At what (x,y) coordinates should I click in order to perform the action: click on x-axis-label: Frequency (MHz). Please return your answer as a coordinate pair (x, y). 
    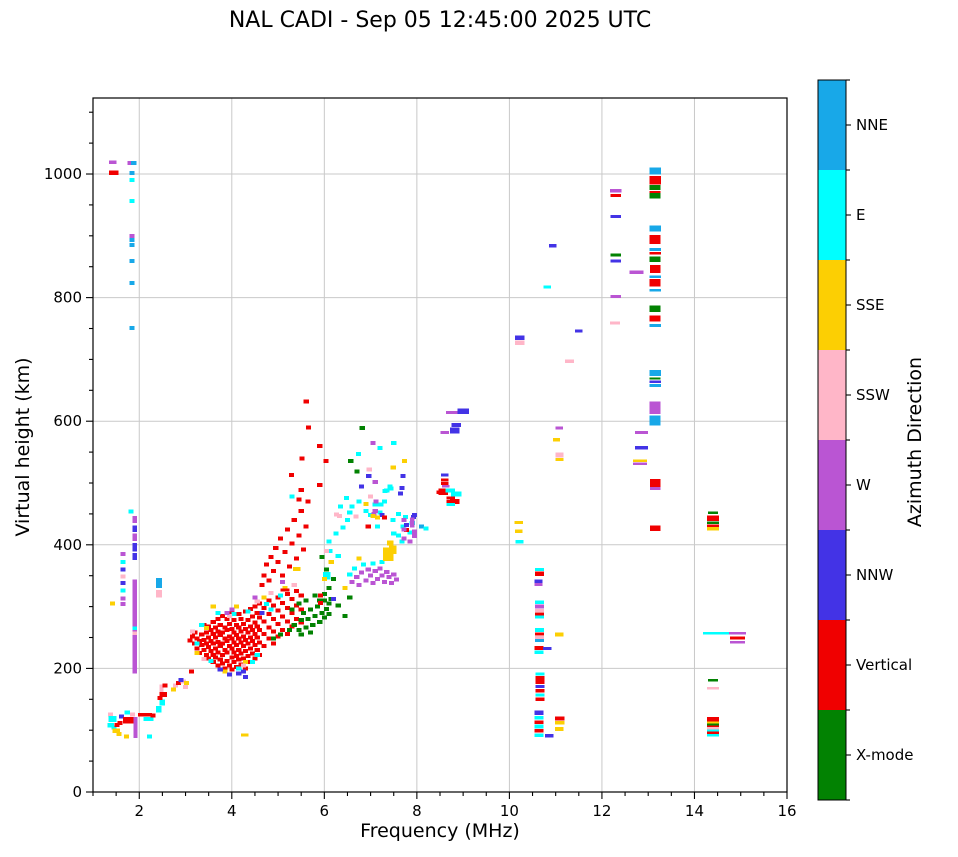
    Looking at the image, I should click on (440, 831).